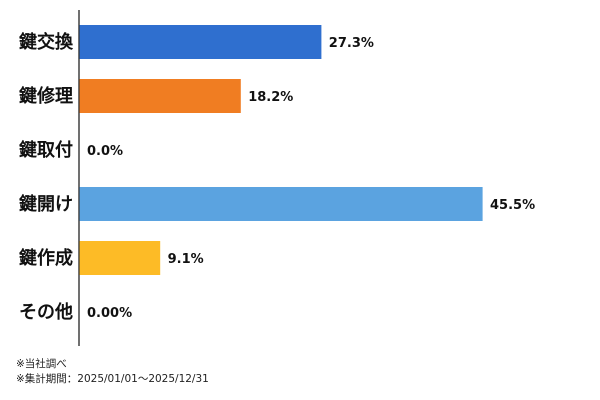  Describe the element at coordinates (112, 372) in the screenshot. I see `footnotes: ※当社調べ ※集計期間：2025/01/01〜2025/12/31` at that location.